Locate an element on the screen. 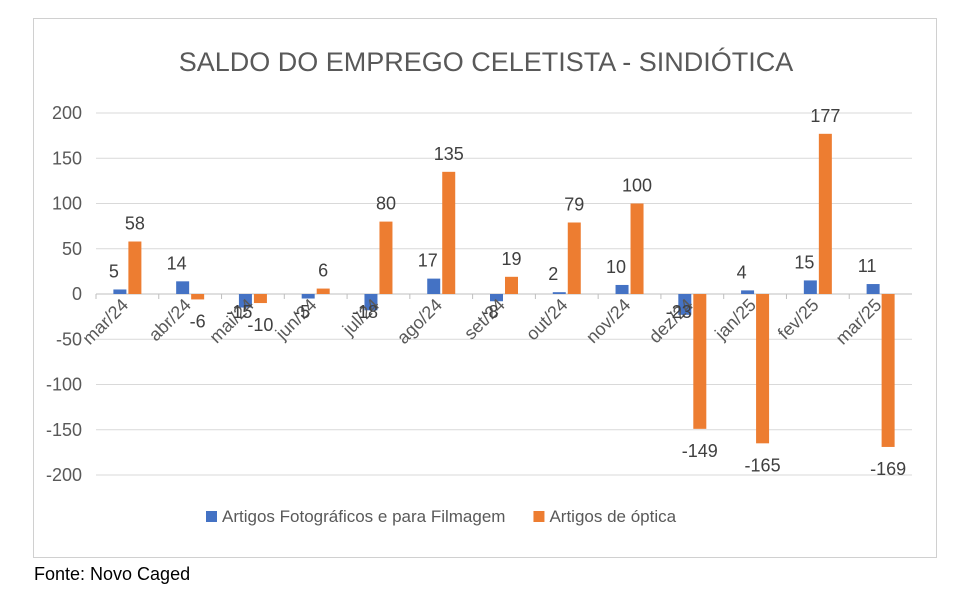 Image resolution: width=961 pixels, height=595 pixels. y-tick-label: 0 is located at coordinates (77, 294).